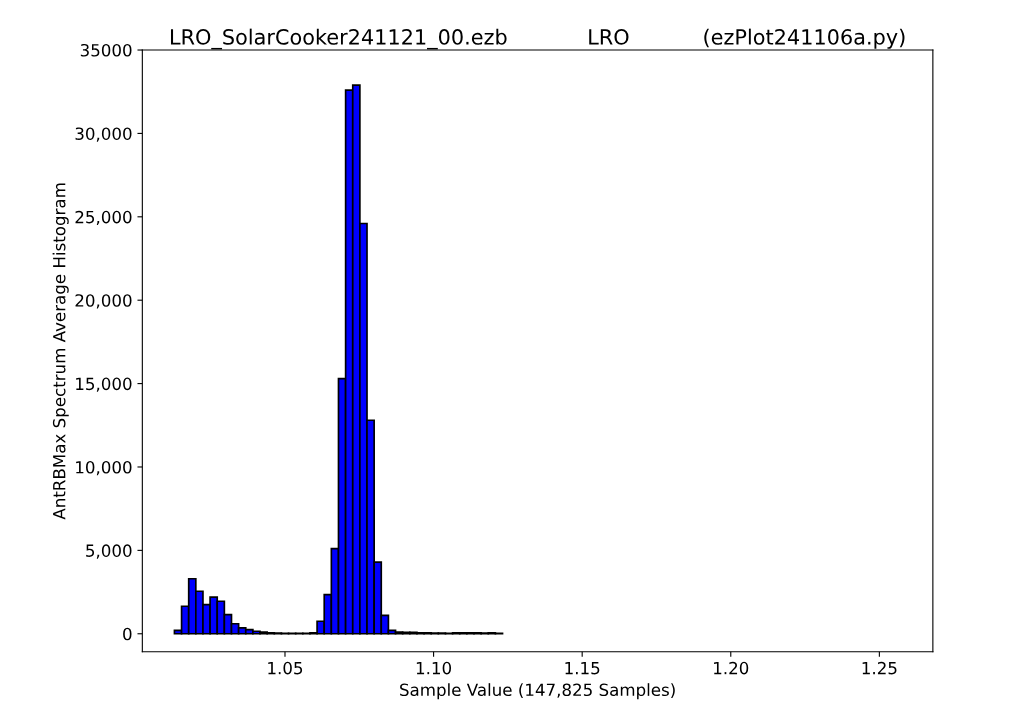 The image size is (1024, 725). Describe the element at coordinates (103, 301) in the screenshot. I see `y-tick-label: 20,000` at that location.